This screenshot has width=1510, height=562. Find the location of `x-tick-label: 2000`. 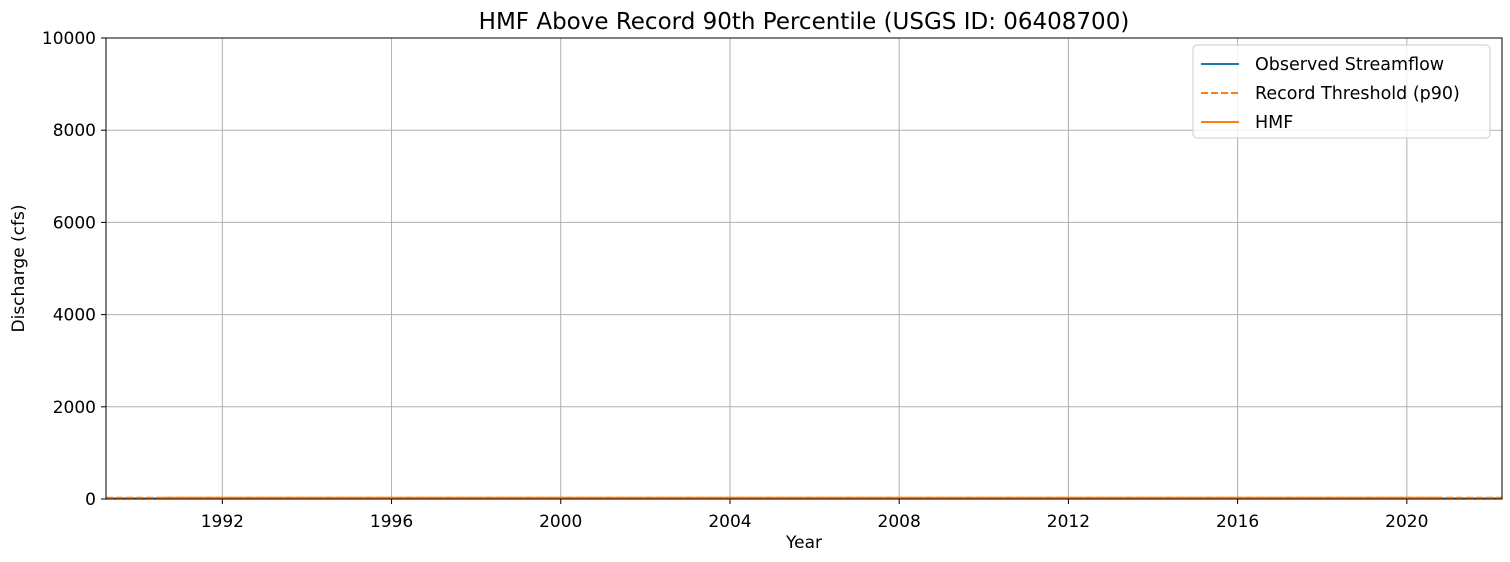

x-tick-label: 2000 is located at coordinates (560, 522).